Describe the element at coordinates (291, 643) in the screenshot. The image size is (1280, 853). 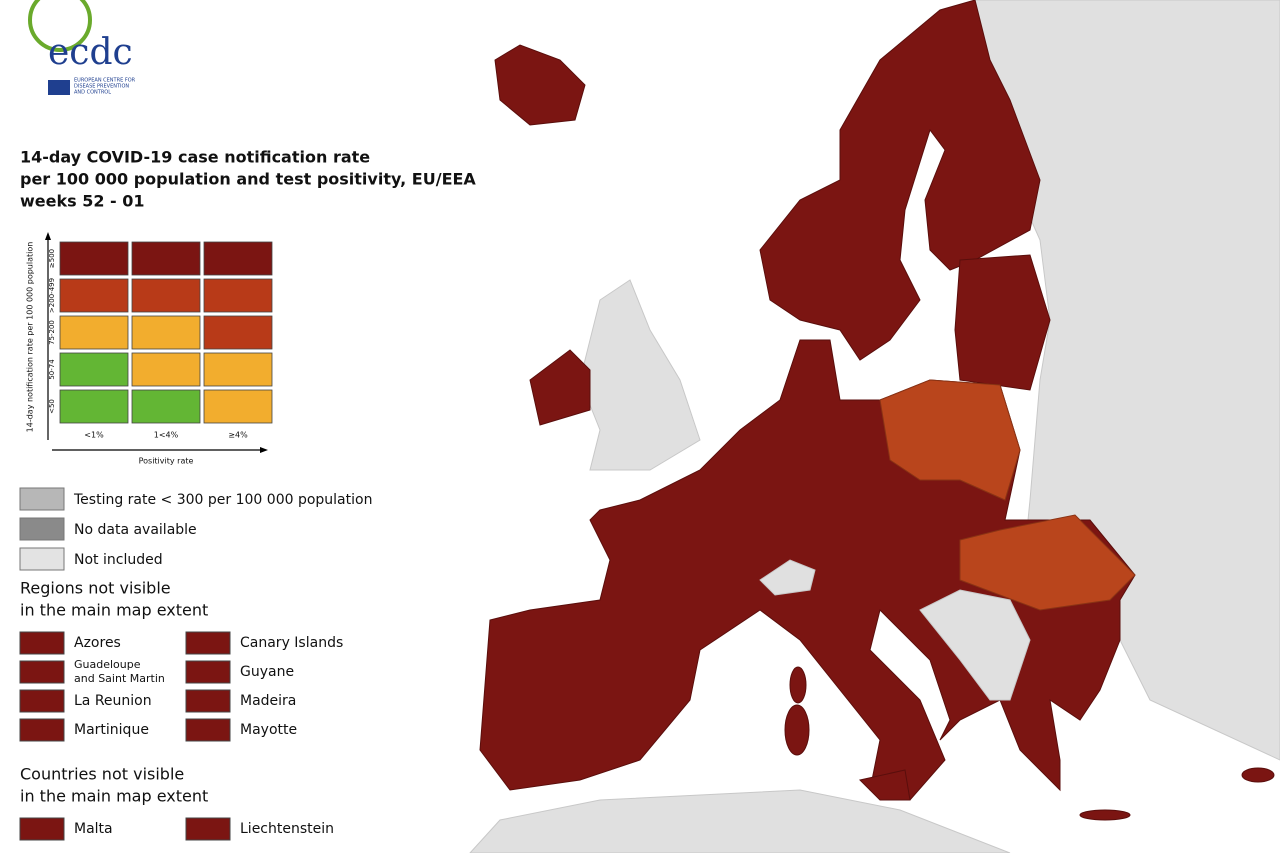
I see `region-label: Canary Islands` at that location.